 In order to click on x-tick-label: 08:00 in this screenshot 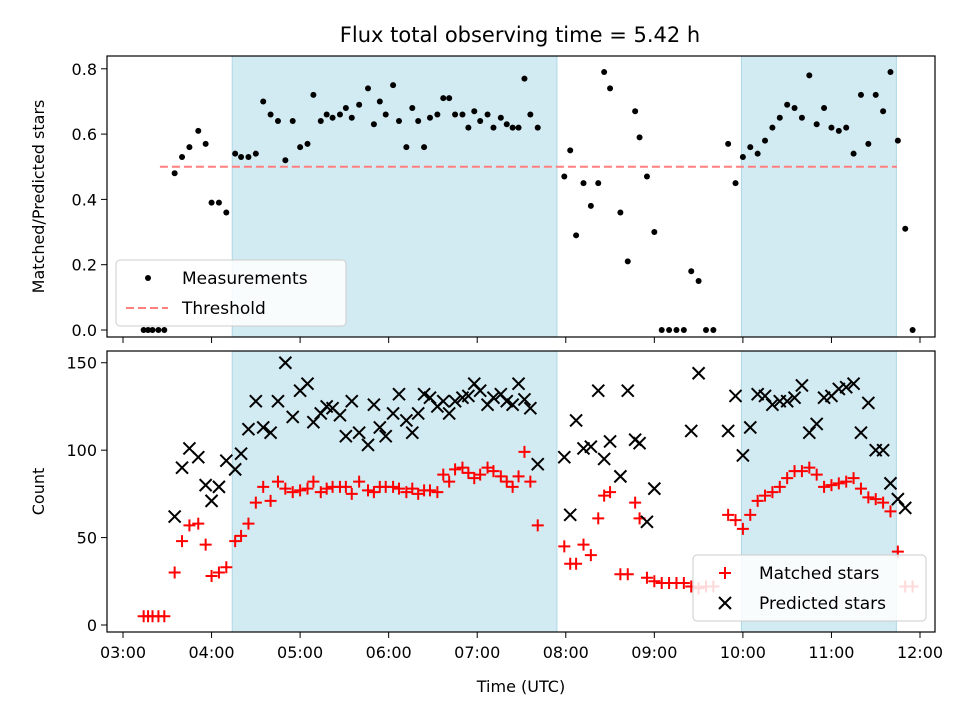, I will do `click(566, 652)`.